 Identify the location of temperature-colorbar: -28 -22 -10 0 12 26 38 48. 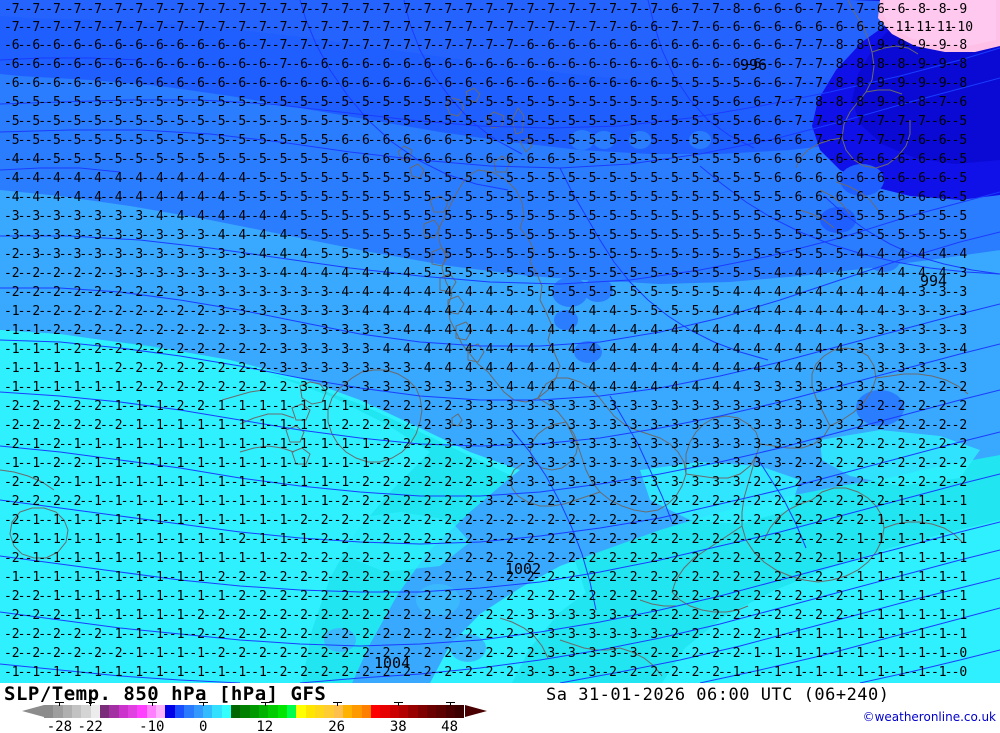
(254, 717).